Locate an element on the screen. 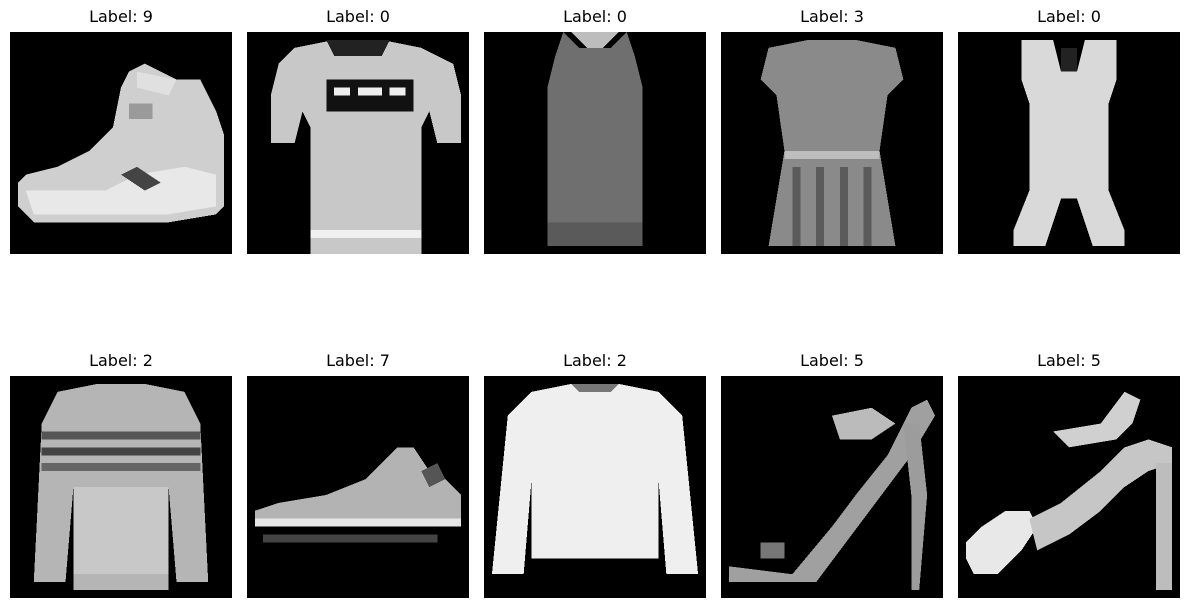 The image size is (1189, 608). image-dress is located at coordinates (832, 143).